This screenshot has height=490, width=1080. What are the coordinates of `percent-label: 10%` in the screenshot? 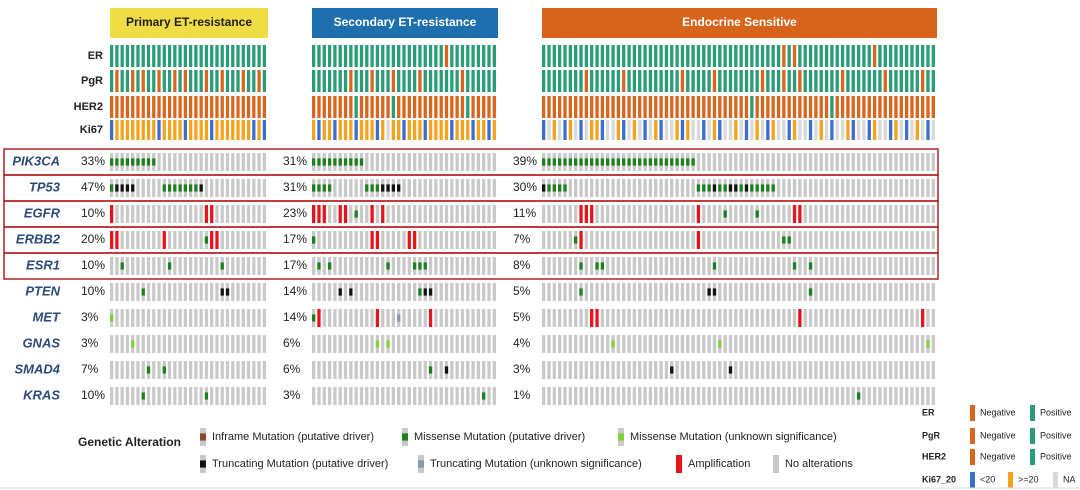 It's located at (93, 395).